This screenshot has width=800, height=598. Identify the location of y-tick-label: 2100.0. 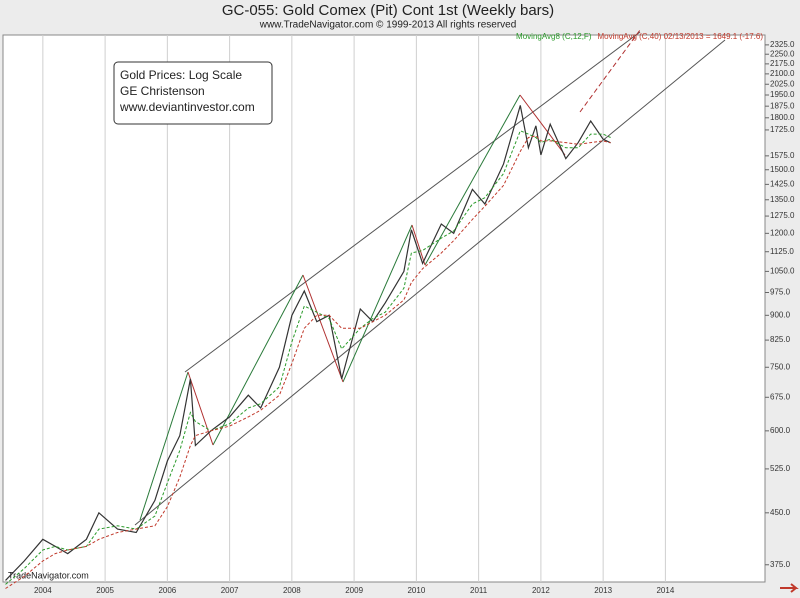
(782, 73).